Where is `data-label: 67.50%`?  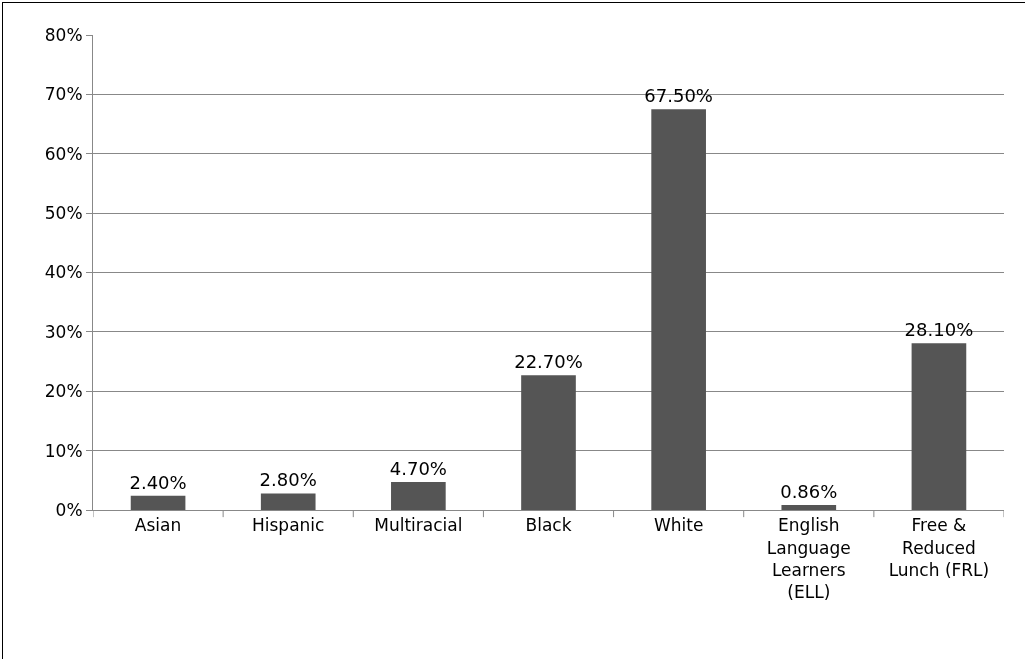
data-label: 67.50% is located at coordinates (678, 96).